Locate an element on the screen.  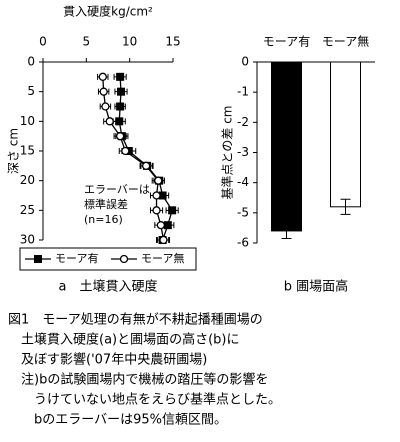
chart-caption: b 圃場面高 is located at coordinates (316, 287).